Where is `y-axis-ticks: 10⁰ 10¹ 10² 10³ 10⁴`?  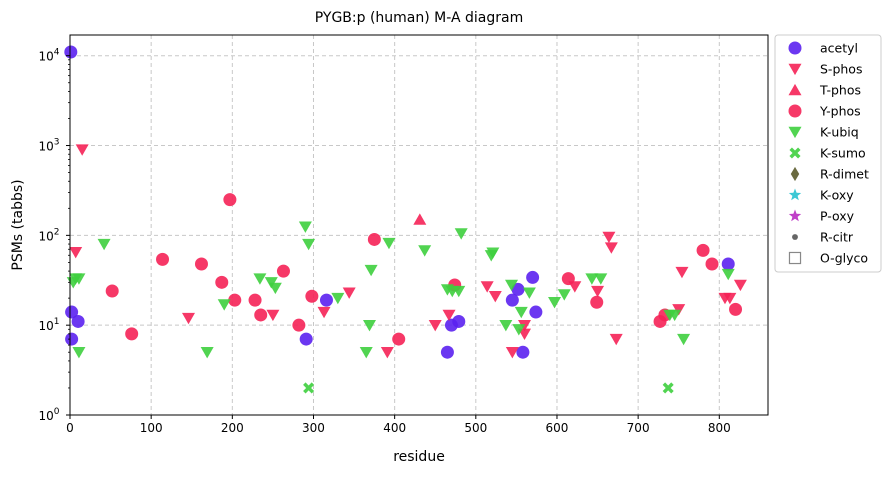
y-axis-ticks: 10⁰ 10¹ 10² 10³ 10⁴ is located at coordinates (54, 235).